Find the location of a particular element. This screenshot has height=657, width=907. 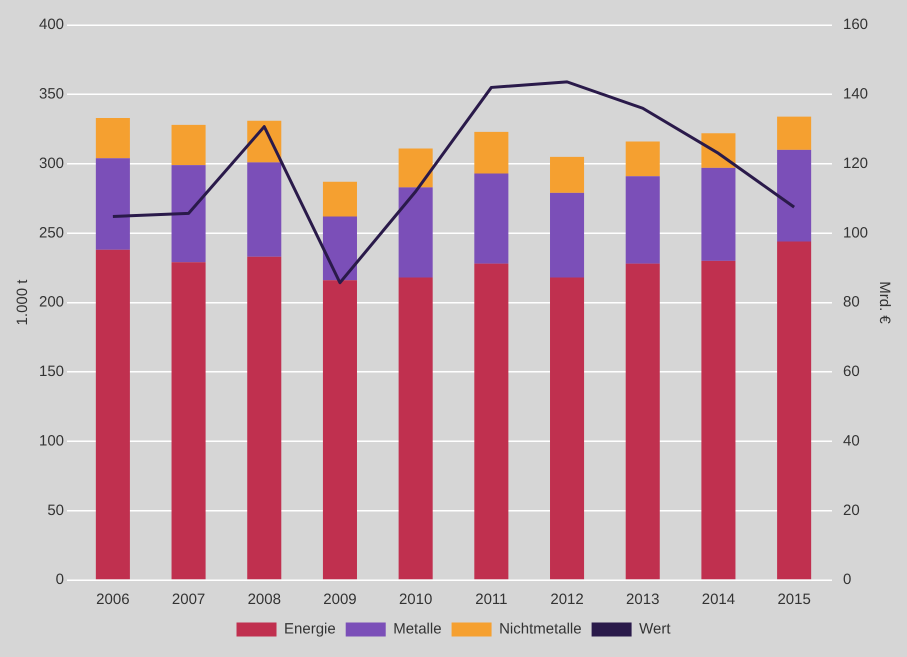

y-tick-label: 50 is located at coordinates (55, 510).